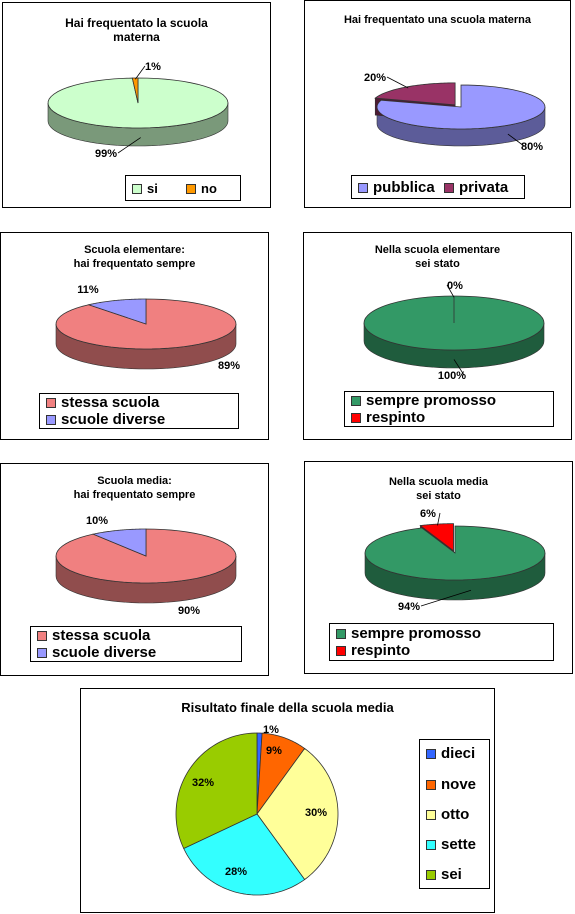  Describe the element at coordinates (135, 90) in the screenshot. I see `pie-slice-no` at that location.